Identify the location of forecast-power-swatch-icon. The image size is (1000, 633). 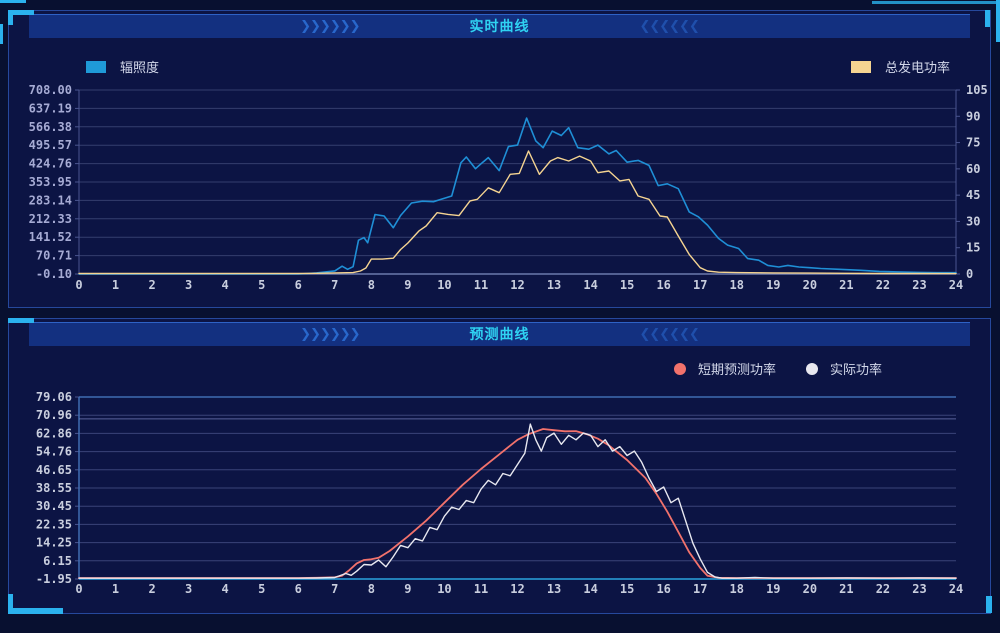
(679, 368).